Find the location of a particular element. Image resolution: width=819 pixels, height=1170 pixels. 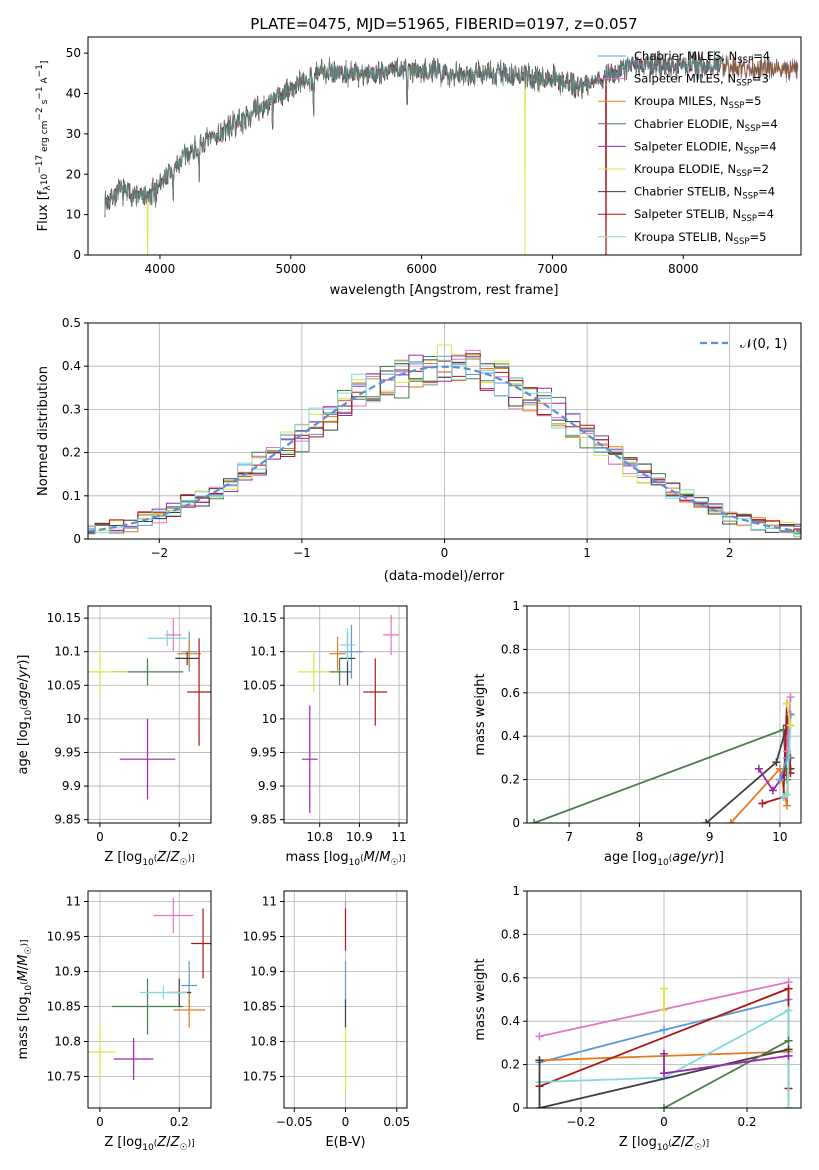

x-axis-label: wavelength [Angstrom, rest frame] is located at coordinates (444, 290).